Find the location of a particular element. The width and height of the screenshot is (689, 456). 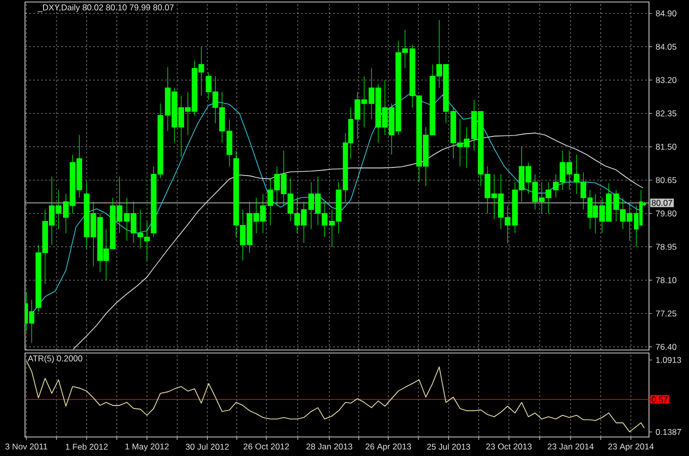

y-tick-label: 77.25 is located at coordinates (666, 313).